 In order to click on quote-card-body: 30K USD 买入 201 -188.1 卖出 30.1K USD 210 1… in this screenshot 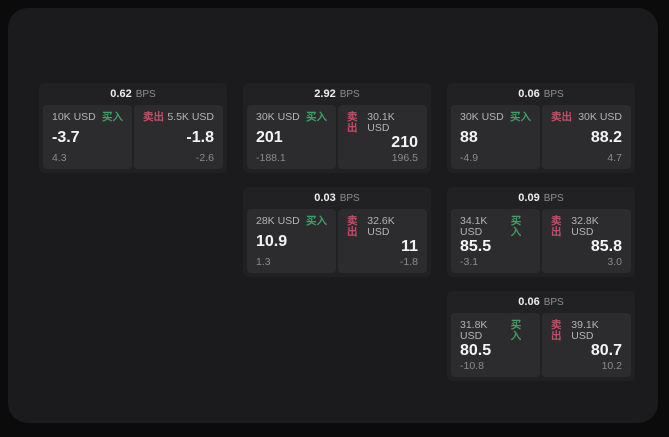, I will do `click(337, 139)`.